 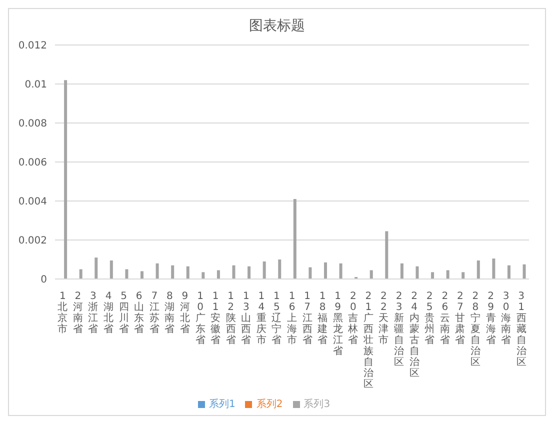 What do you see at coordinates (521, 329) in the screenshot?
I see `x-tick-label: 31西藏自治区` at bounding box center [521, 329].